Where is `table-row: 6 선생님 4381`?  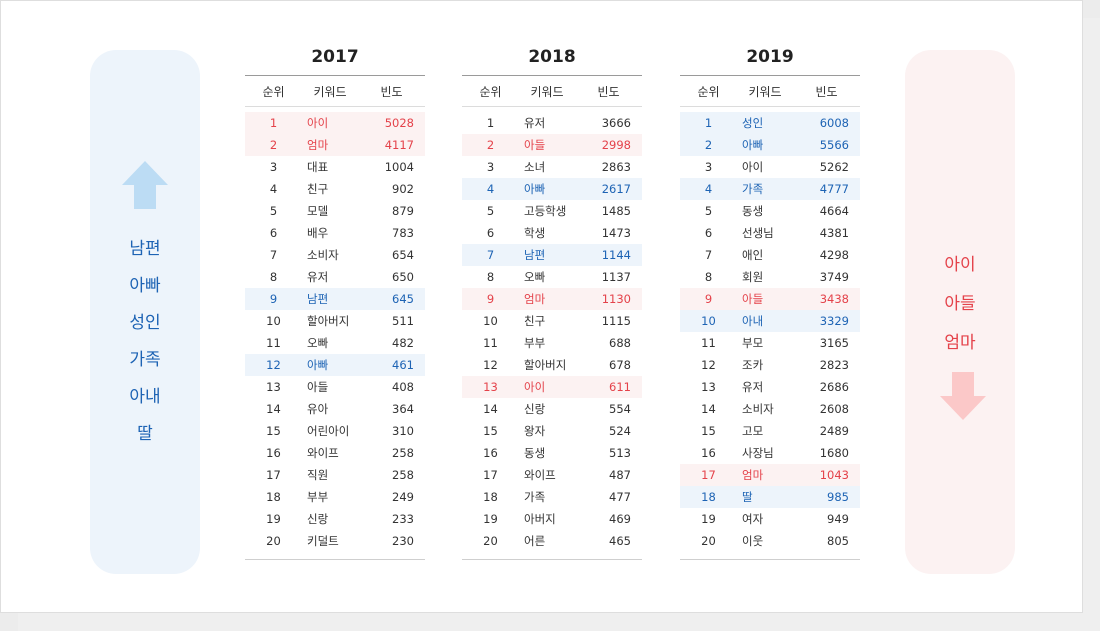
table-row: 6 선생님 4381 is located at coordinates (770, 233).